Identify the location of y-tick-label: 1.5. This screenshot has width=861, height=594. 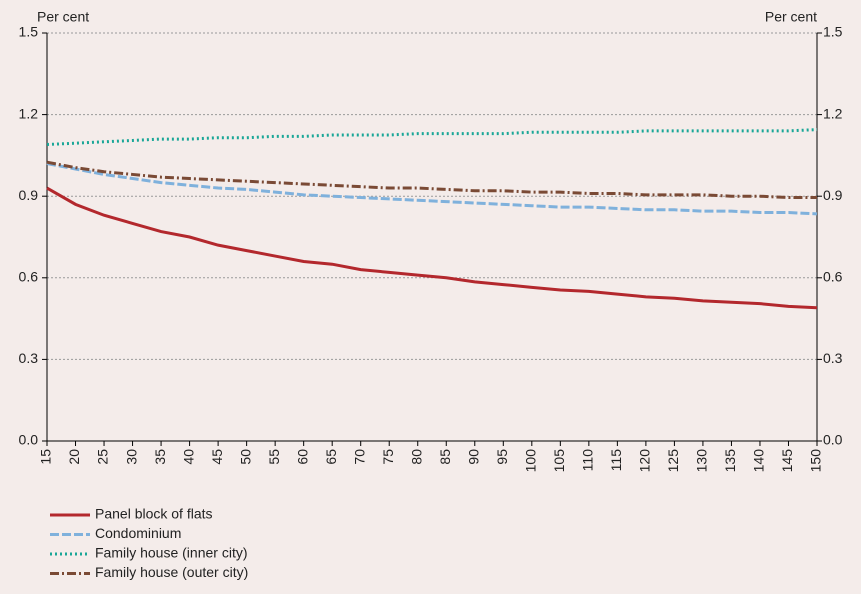
(29, 32).